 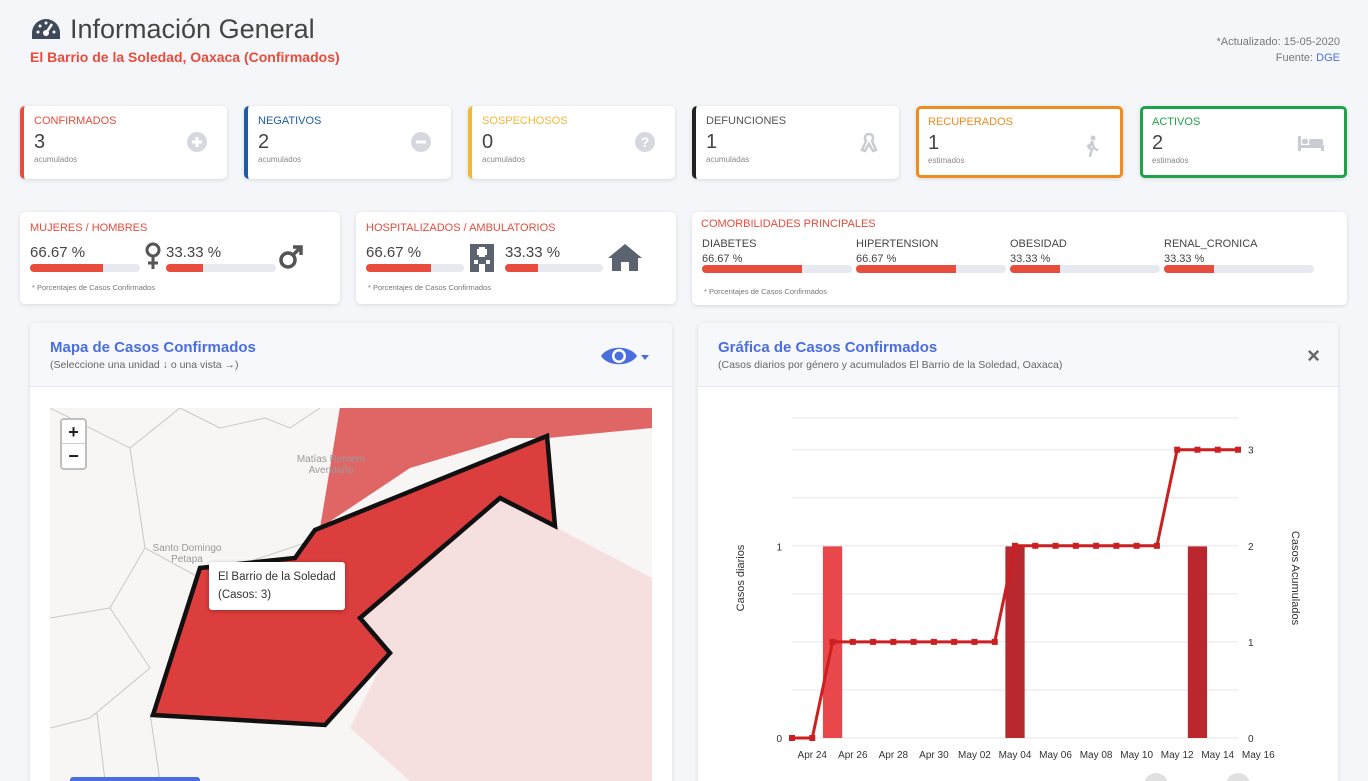 What do you see at coordinates (728, 159) in the screenshot?
I see `stat-sub: acumuladas` at bounding box center [728, 159].